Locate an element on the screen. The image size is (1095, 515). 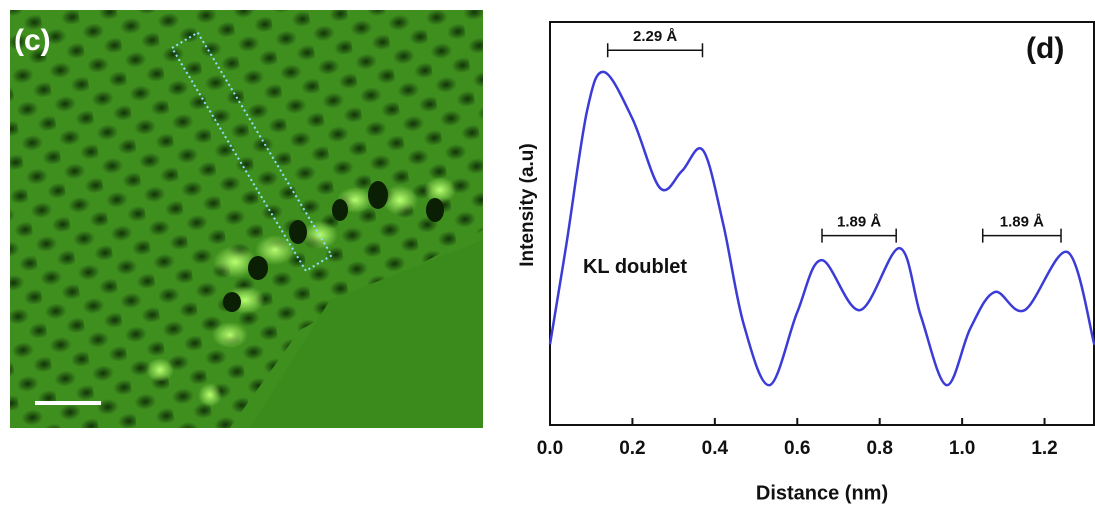
x-tick-label: 0.6 is located at coordinates (797, 448).